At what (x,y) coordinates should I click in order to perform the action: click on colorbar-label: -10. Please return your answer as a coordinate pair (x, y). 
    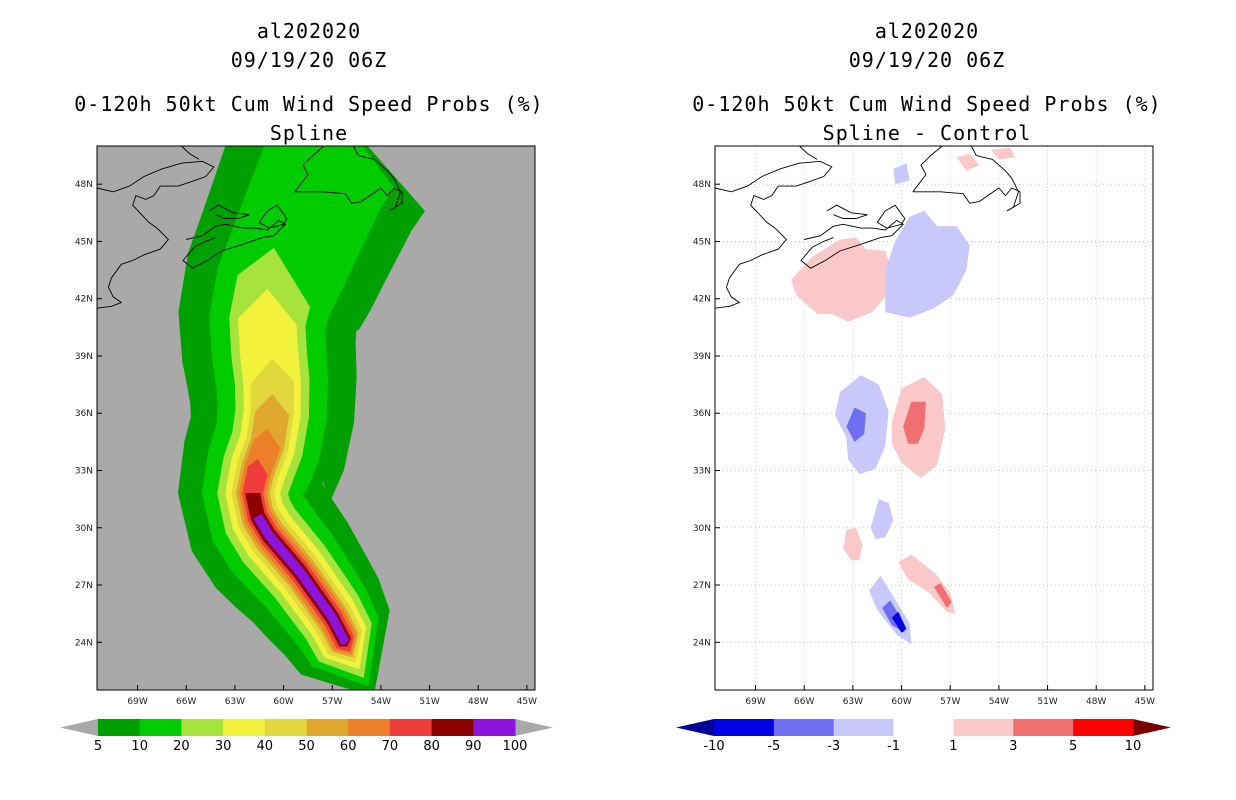
    Looking at the image, I should click on (713, 746).